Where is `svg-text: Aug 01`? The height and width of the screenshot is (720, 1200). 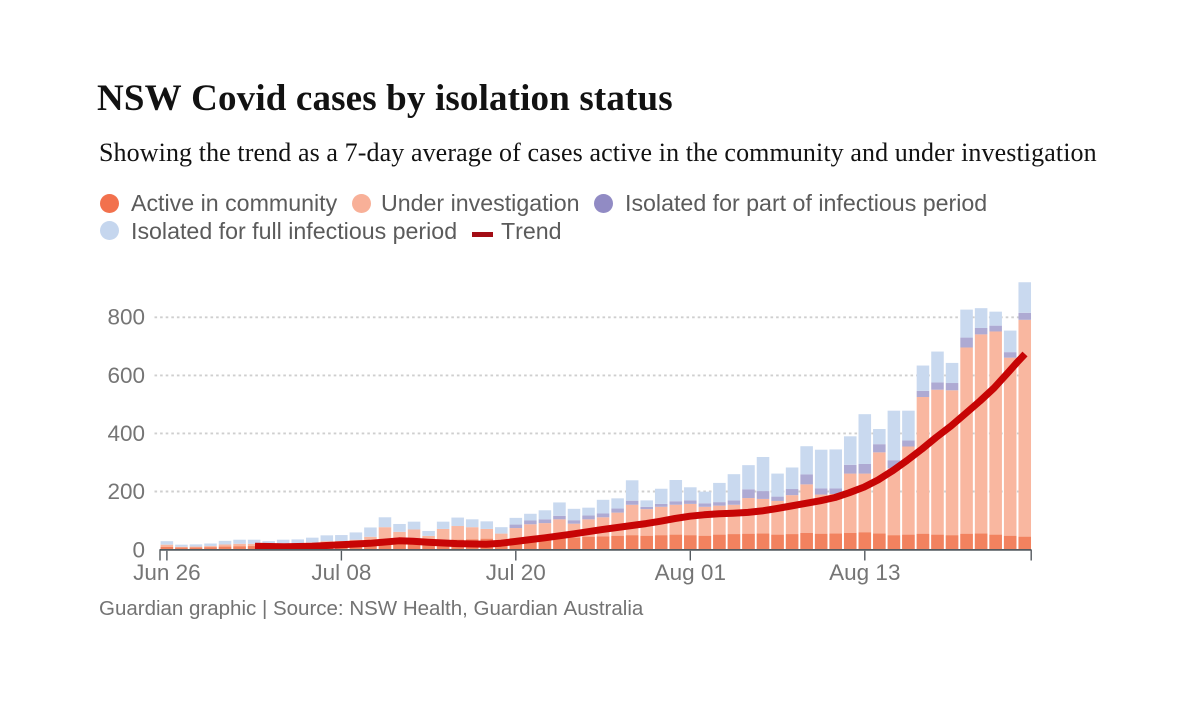
svg-text: Aug 01 is located at coordinates (690, 572).